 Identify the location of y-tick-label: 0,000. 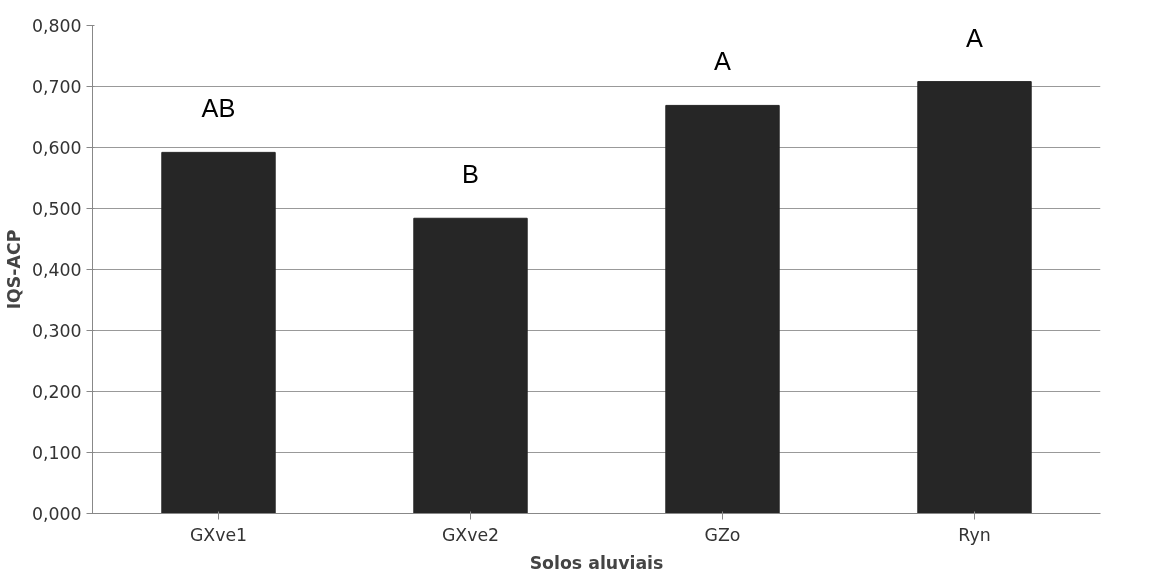
(56, 514).